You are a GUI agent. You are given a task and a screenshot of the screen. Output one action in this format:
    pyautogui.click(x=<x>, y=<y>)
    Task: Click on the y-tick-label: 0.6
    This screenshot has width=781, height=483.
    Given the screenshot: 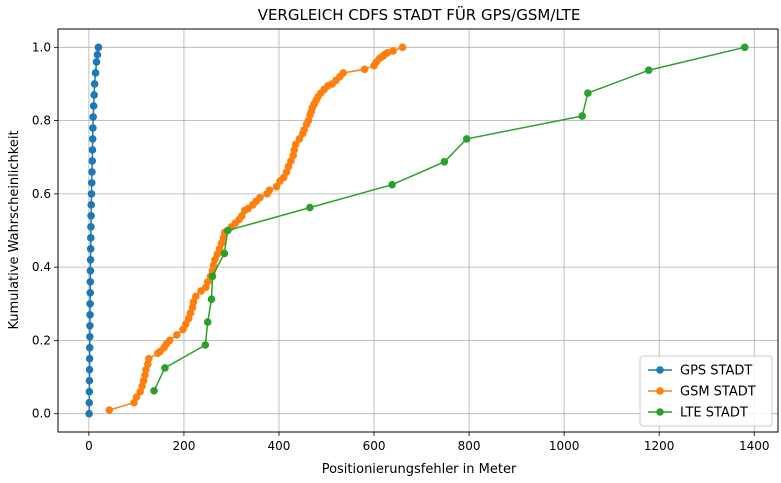 What is the action you would take?
    pyautogui.click(x=41, y=194)
    